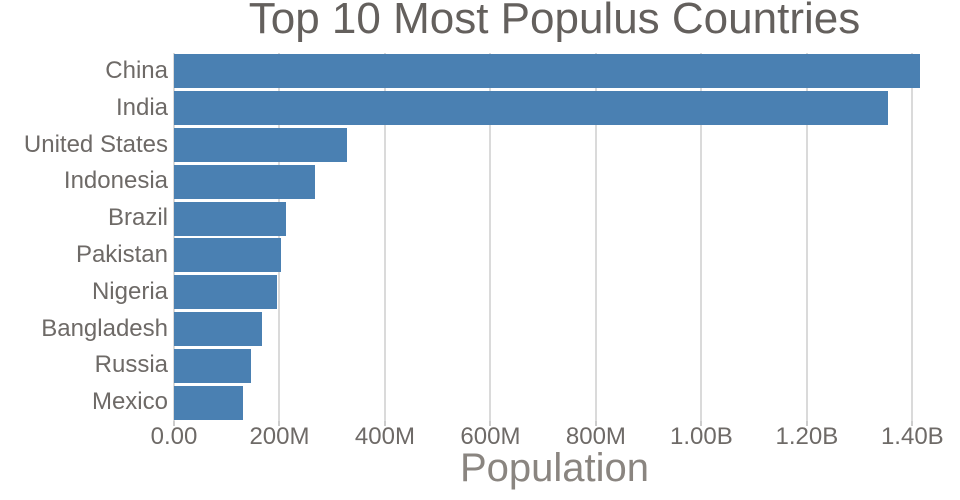  What do you see at coordinates (174, 436) in the screenshot?
I see `x-tick-label: 0.00` at bounding box center [174, 436].